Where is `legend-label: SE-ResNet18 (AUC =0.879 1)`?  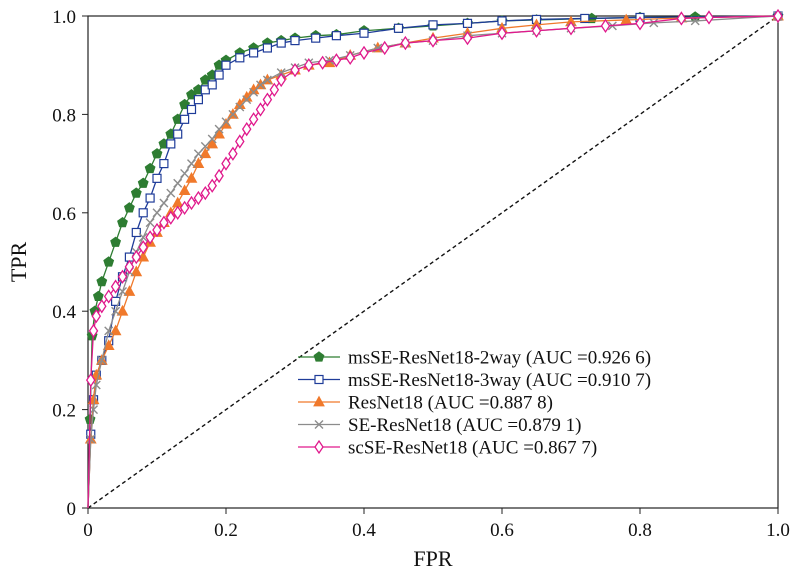
legend-label: SE-ResNet18 (AUC =0.879 1) is located at coordinates (464, 425).